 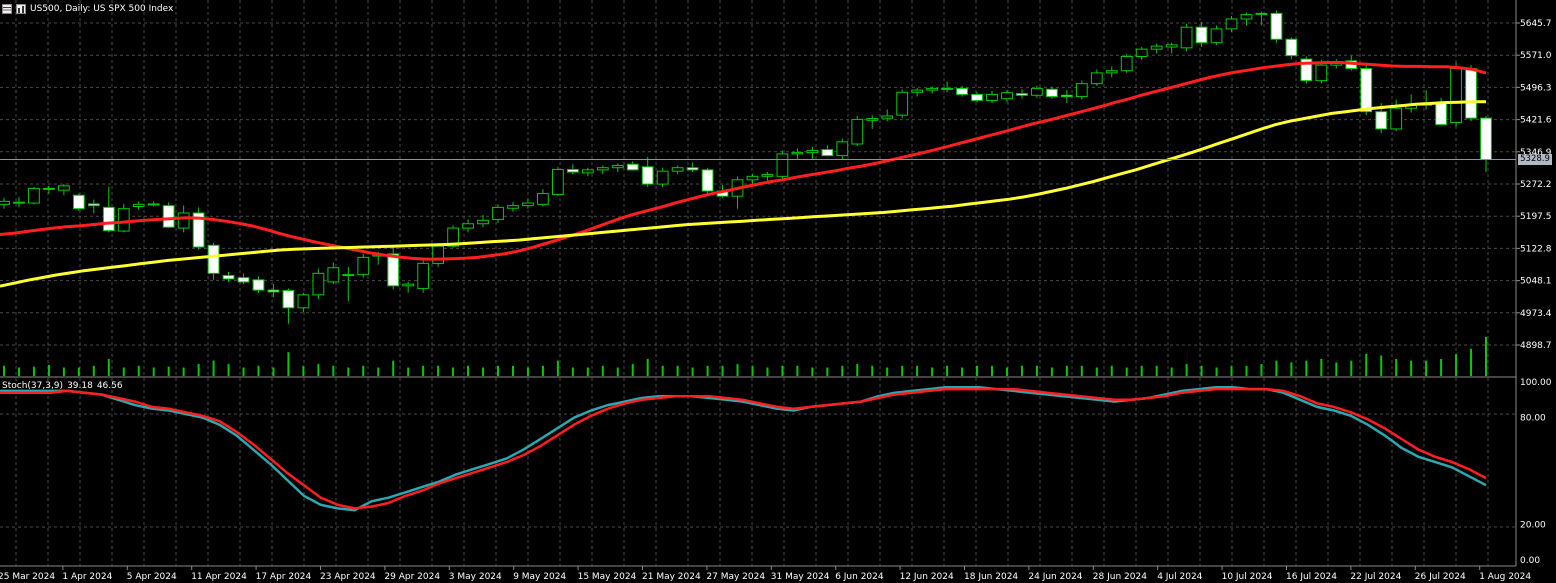 I want to click on time-label: 10 Jul 2024, so click(x=1247, y=577).